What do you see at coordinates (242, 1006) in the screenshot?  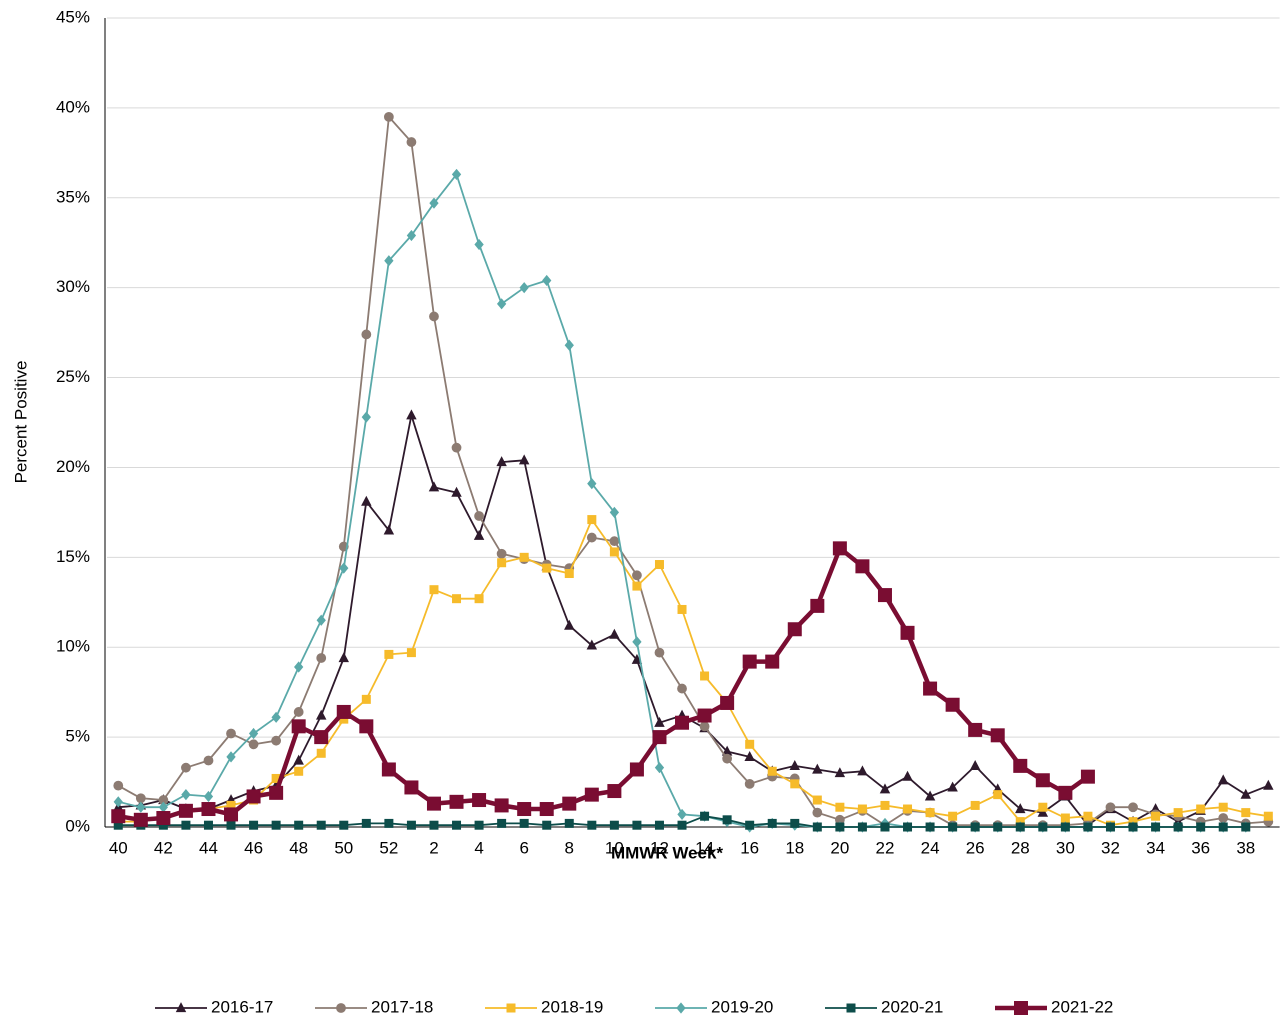 I see `legend-label: 2016-17` at bounding box center [242, 1006].